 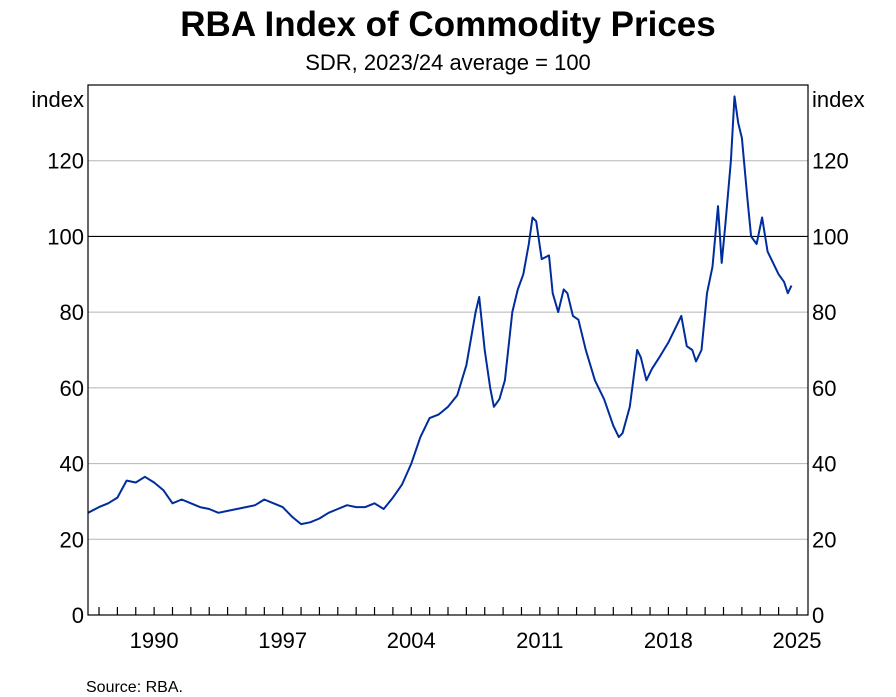 I want to click on y-left-tick-40: 40, so click(x=72, y=464).